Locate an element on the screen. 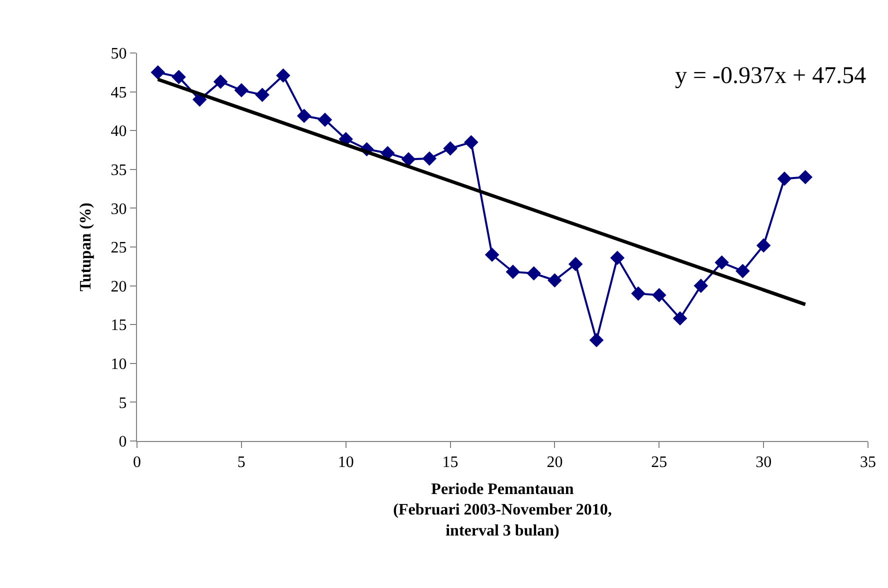  x-axis-title: Periode Pemantauan (Februari 2003-November 2010, interval 3 bulan) is located at coordinates (502, 510).